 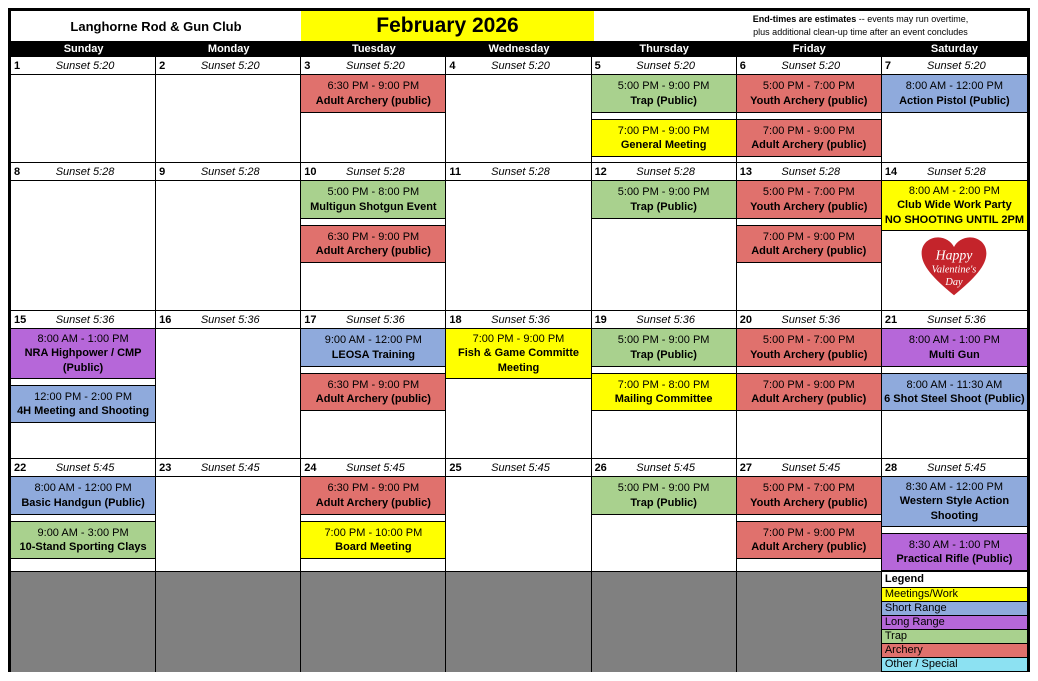 I want to click on day-header: 15 Sunset 5:36, so click(x=83, y=320).